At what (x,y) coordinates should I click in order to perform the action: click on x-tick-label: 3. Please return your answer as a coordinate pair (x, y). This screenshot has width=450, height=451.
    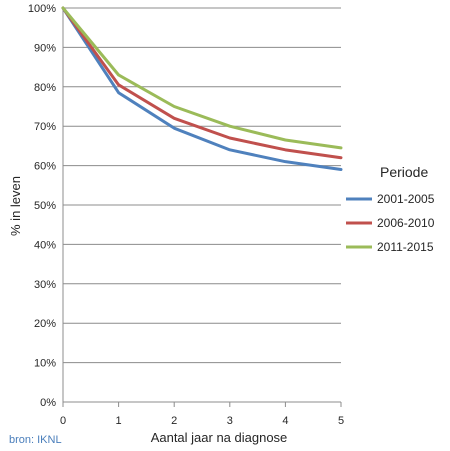
    Looking at the image, I should click on (230, 421).